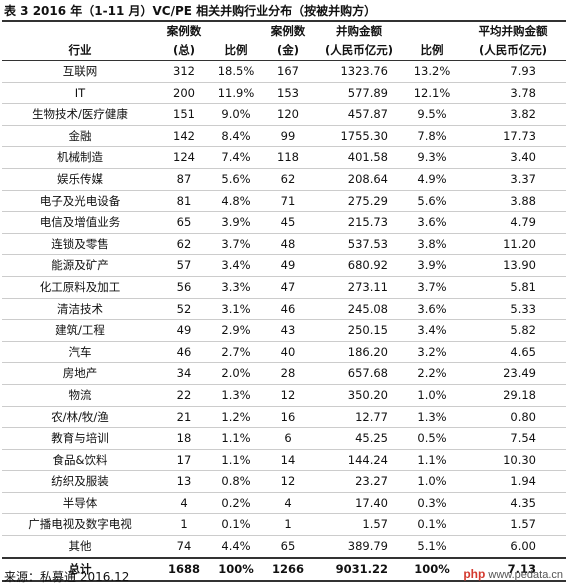 The height and width of the screenshot is (587, 569). I want to click on cell-amount: 350.20, so click(359, 395).